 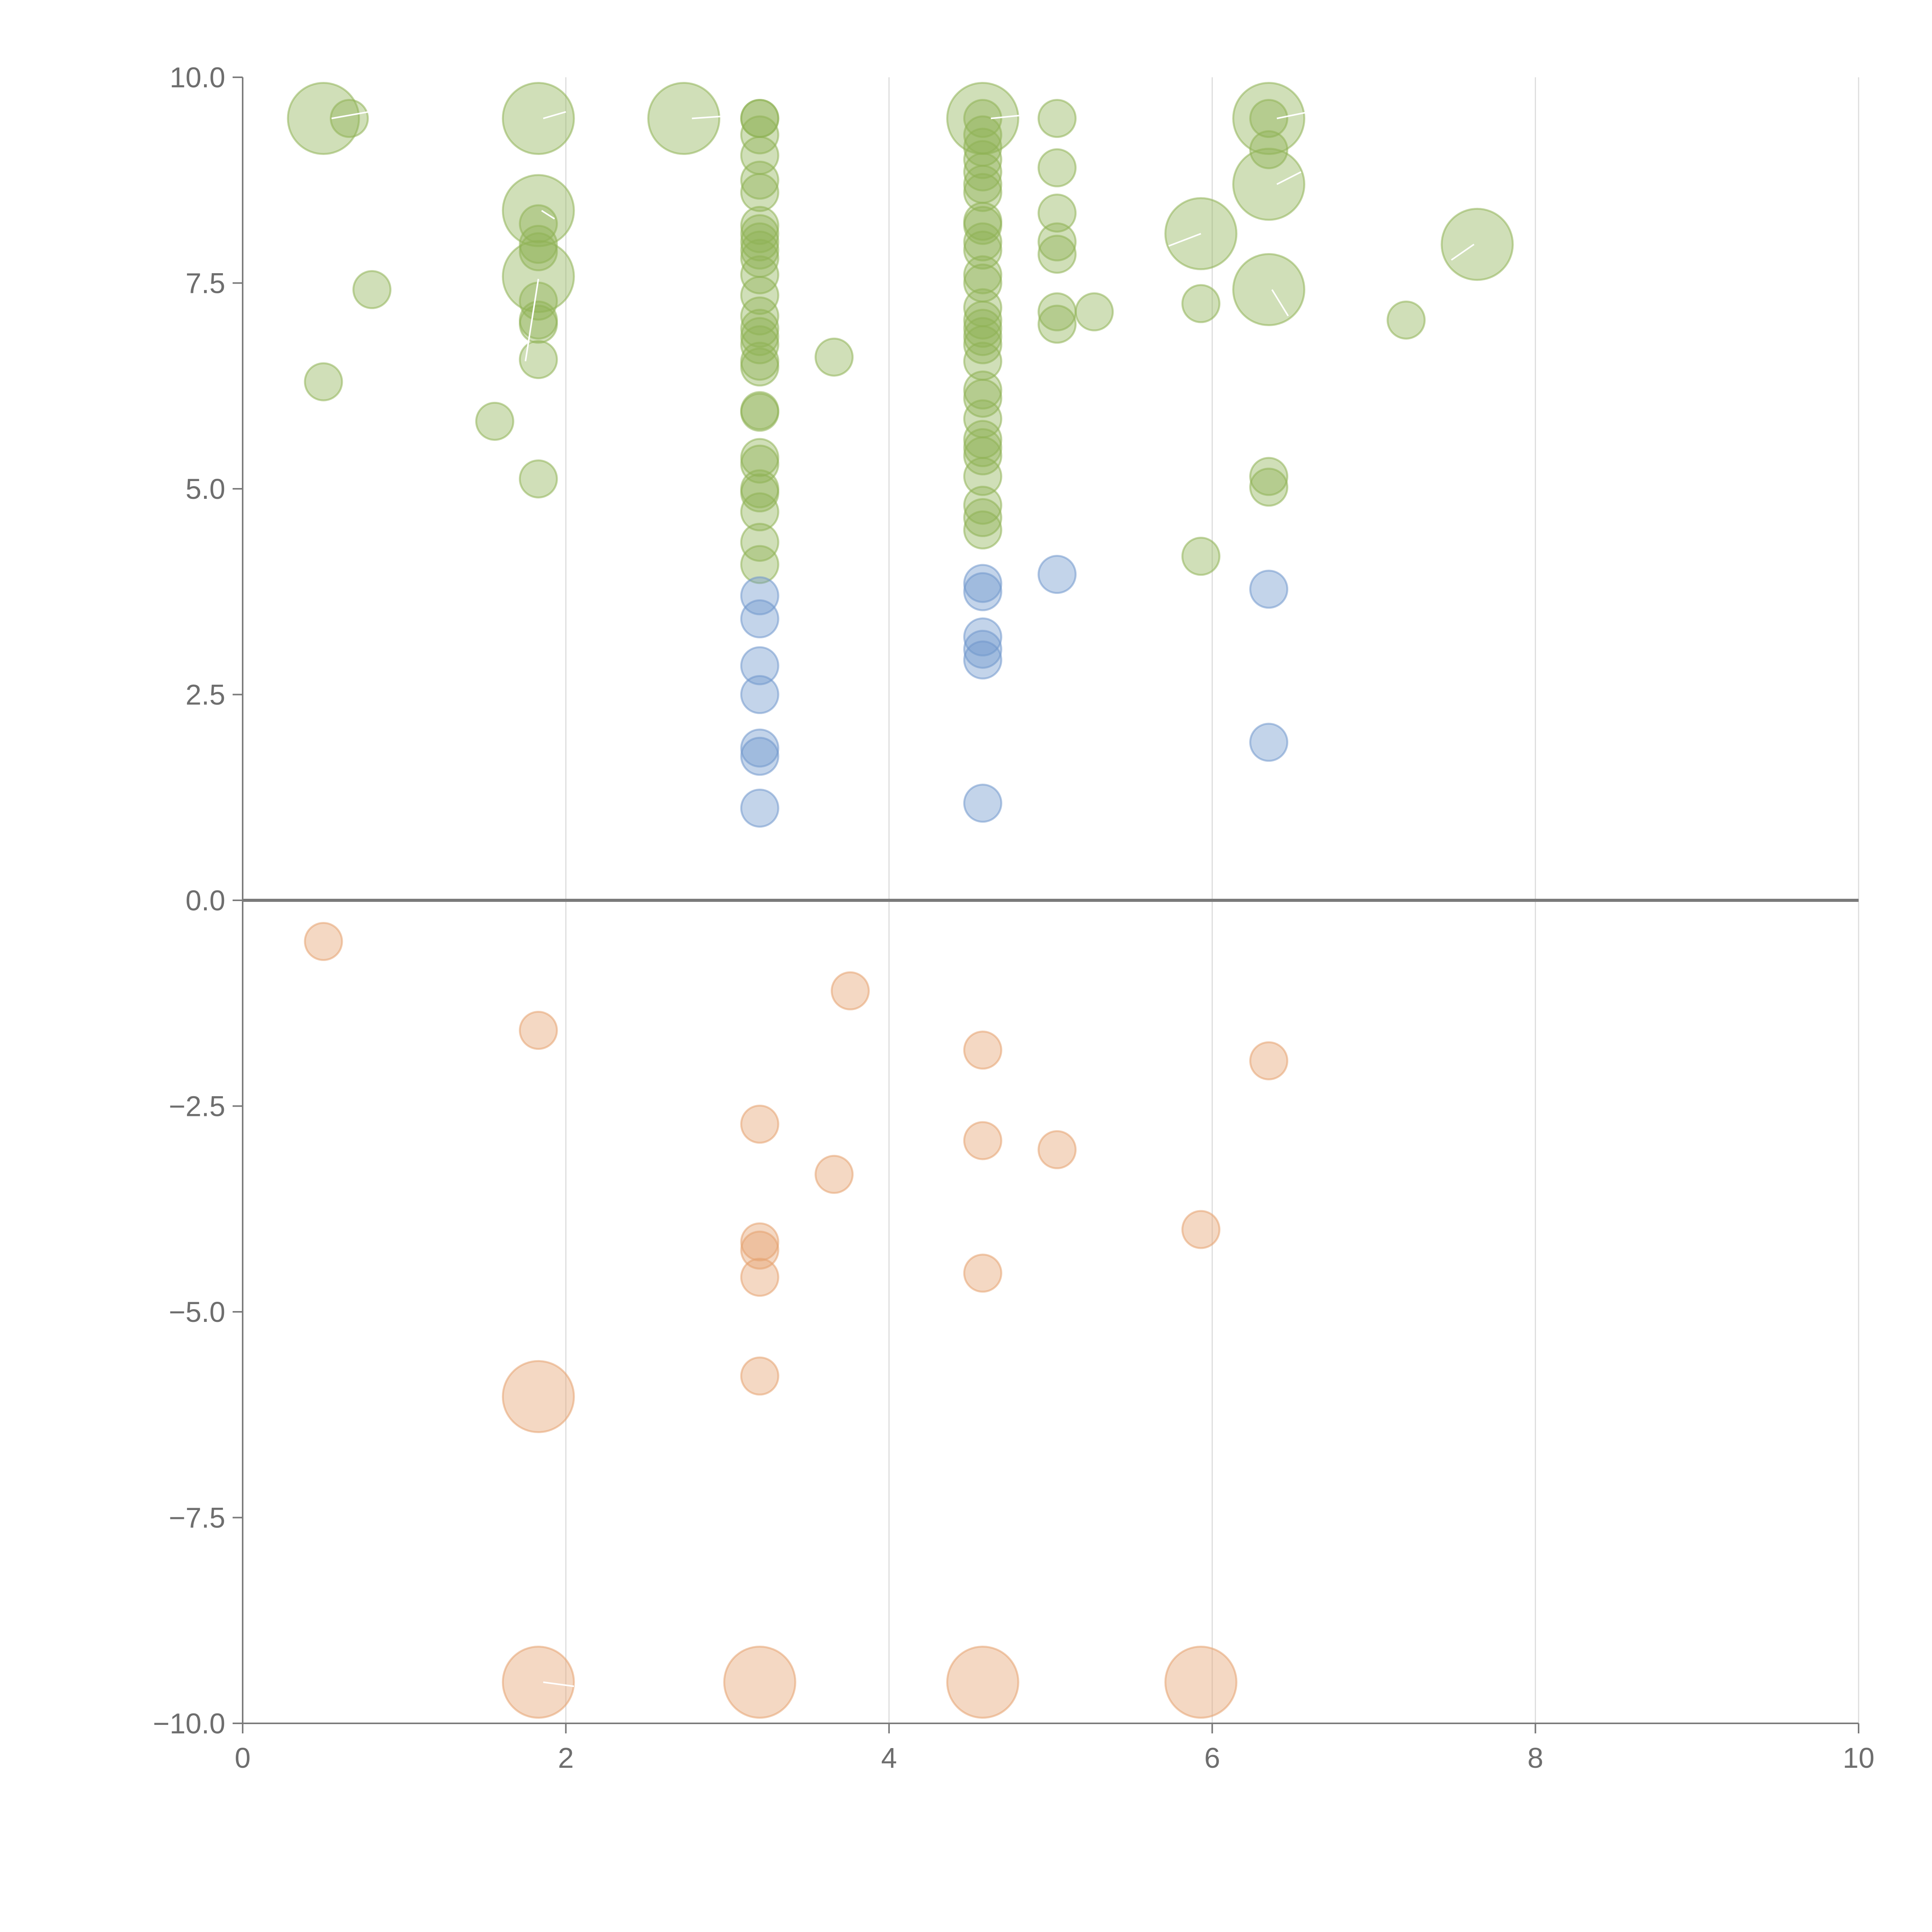 What do you see at coordinates (1858, 1758) in the screenshot?
I see `x-tick-label: 10` at bounding box center [1858, 1758].